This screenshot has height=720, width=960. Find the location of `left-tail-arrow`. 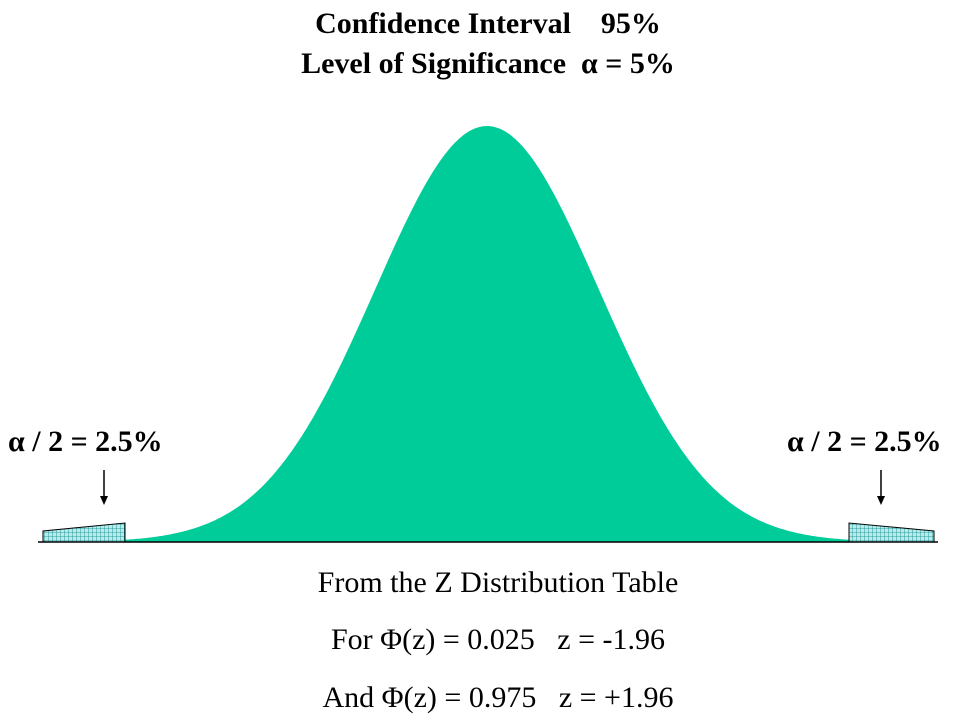

left-tail-arrow is located at coordinates (104, 487).